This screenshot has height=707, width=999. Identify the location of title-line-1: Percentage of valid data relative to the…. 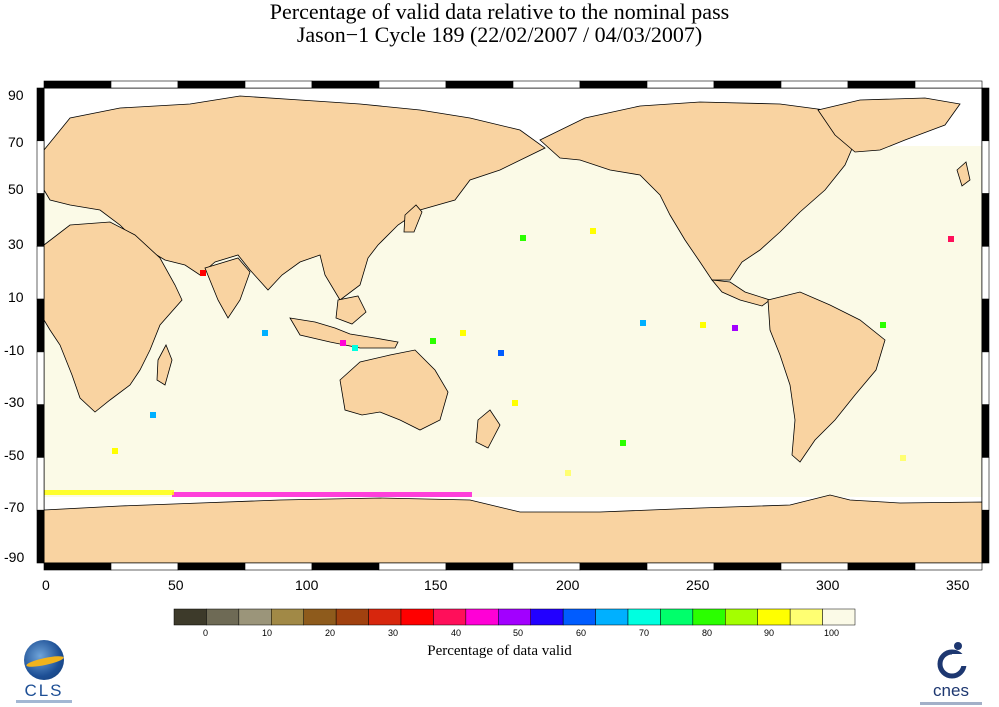
(499, 12).